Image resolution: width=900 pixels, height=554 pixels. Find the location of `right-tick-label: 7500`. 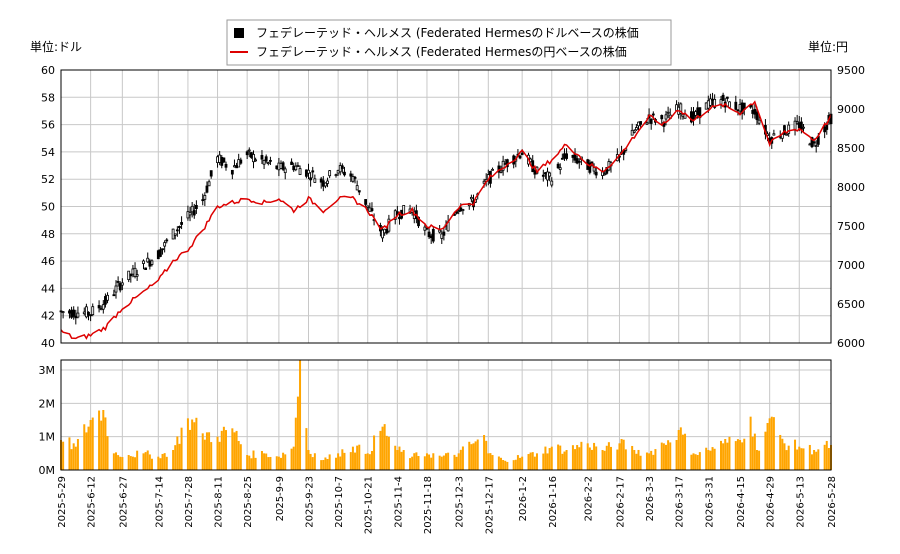

right-tick-label: 7500 is located at coordinates (851, 226).